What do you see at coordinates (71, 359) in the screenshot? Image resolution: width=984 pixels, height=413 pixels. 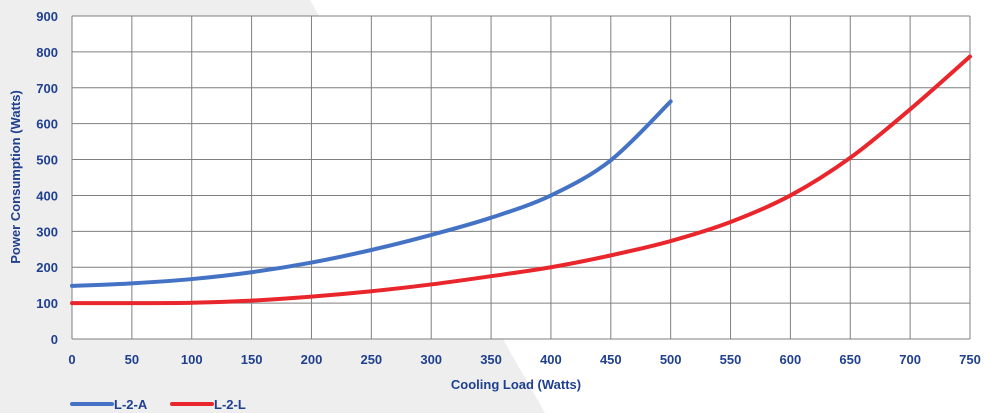 I see `x-tick-label: 0` at bounding box center [71, 359].